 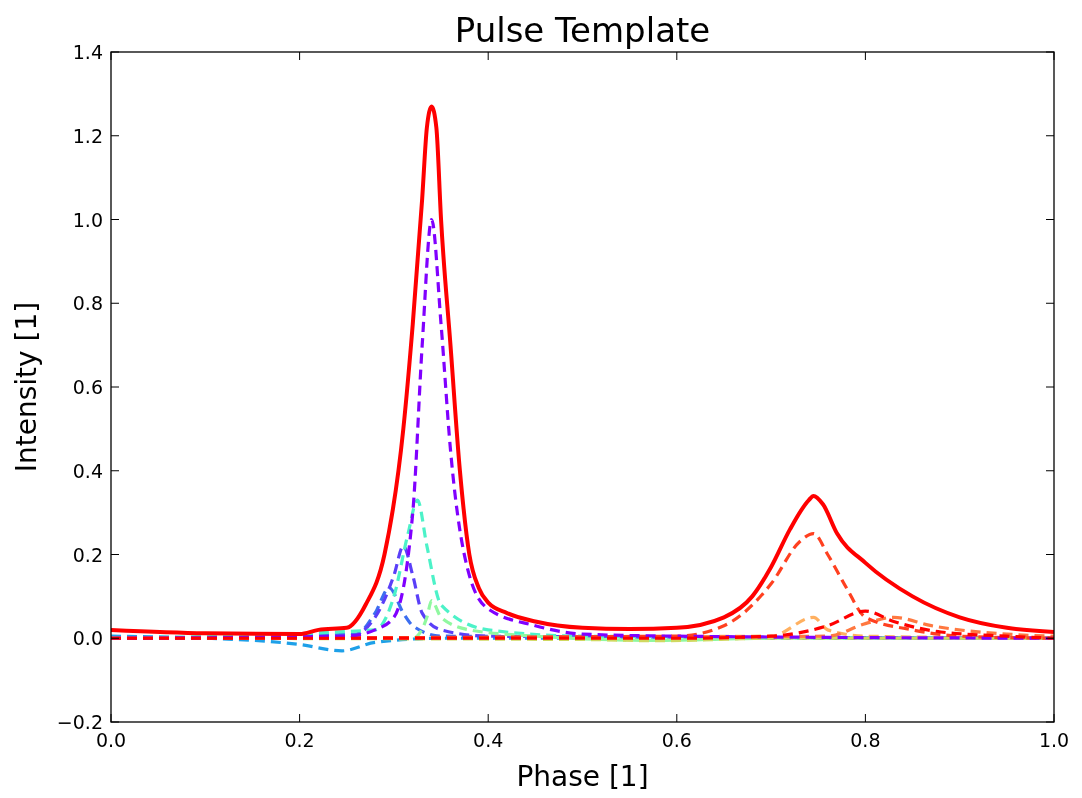 What do you see at coordinates (87, 387) in the screenshot?
I see `y-tick-label: 0.6` at bounding box center [87, 387].